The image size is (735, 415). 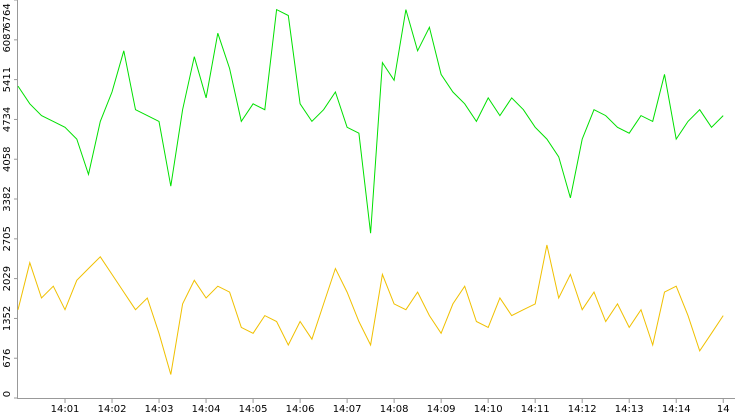 What do you see at coordinates (253, 409) in the screenshot?
I see `x-tick-label: 14:05` at bounding box center [253, 409].